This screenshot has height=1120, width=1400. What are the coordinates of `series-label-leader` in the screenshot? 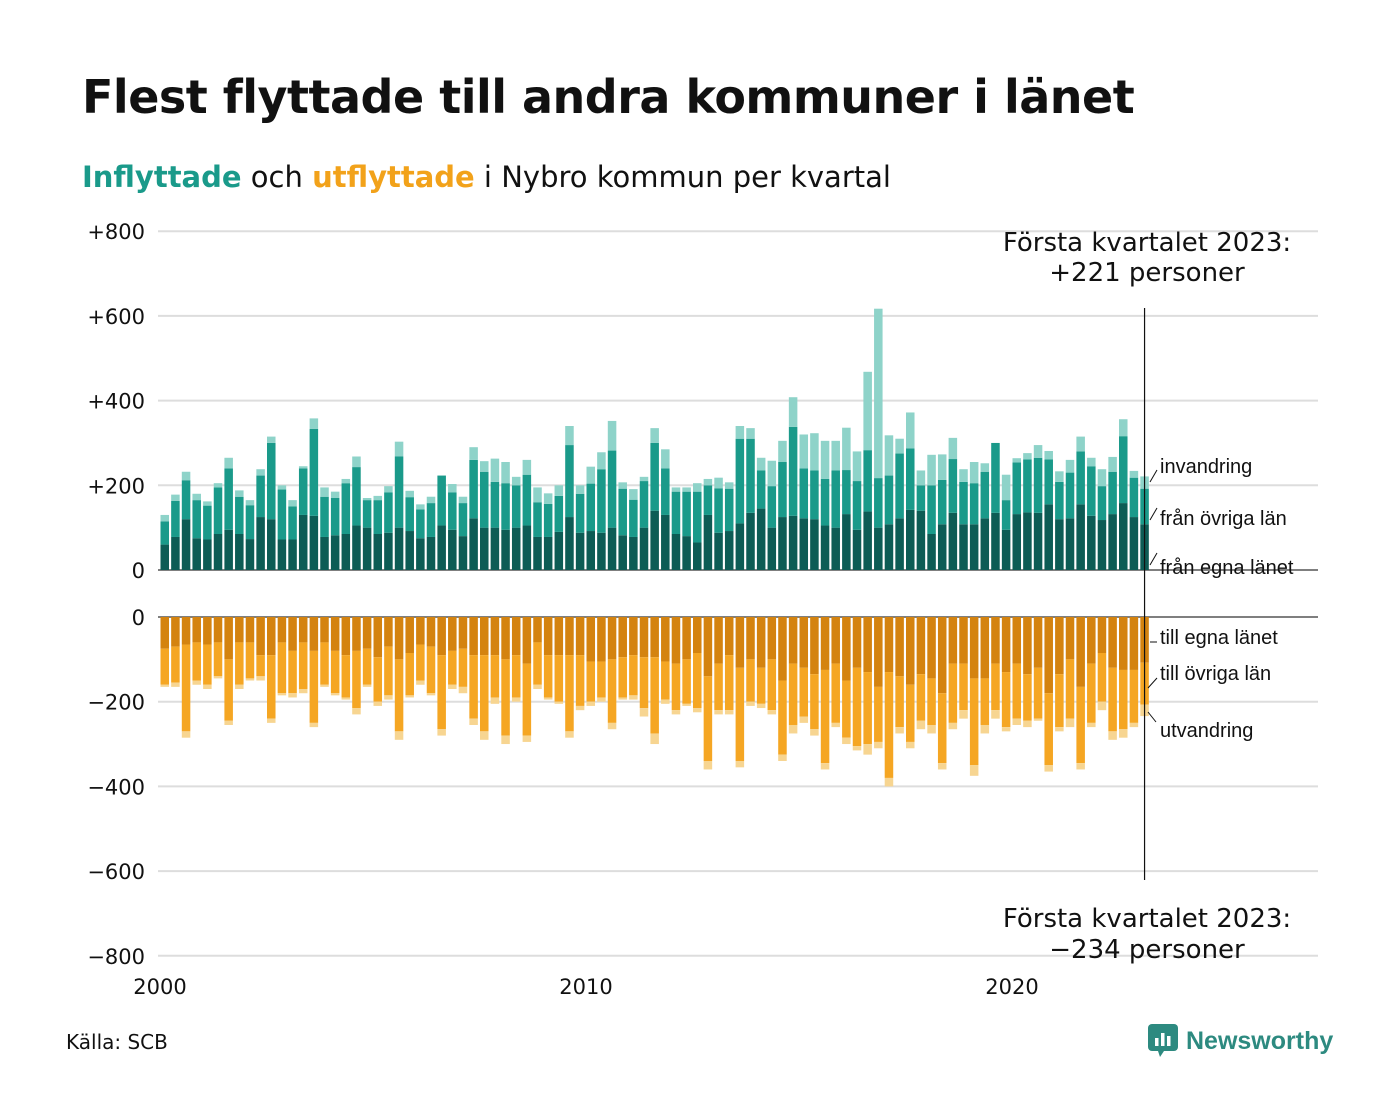 It's located at (1153, 476).